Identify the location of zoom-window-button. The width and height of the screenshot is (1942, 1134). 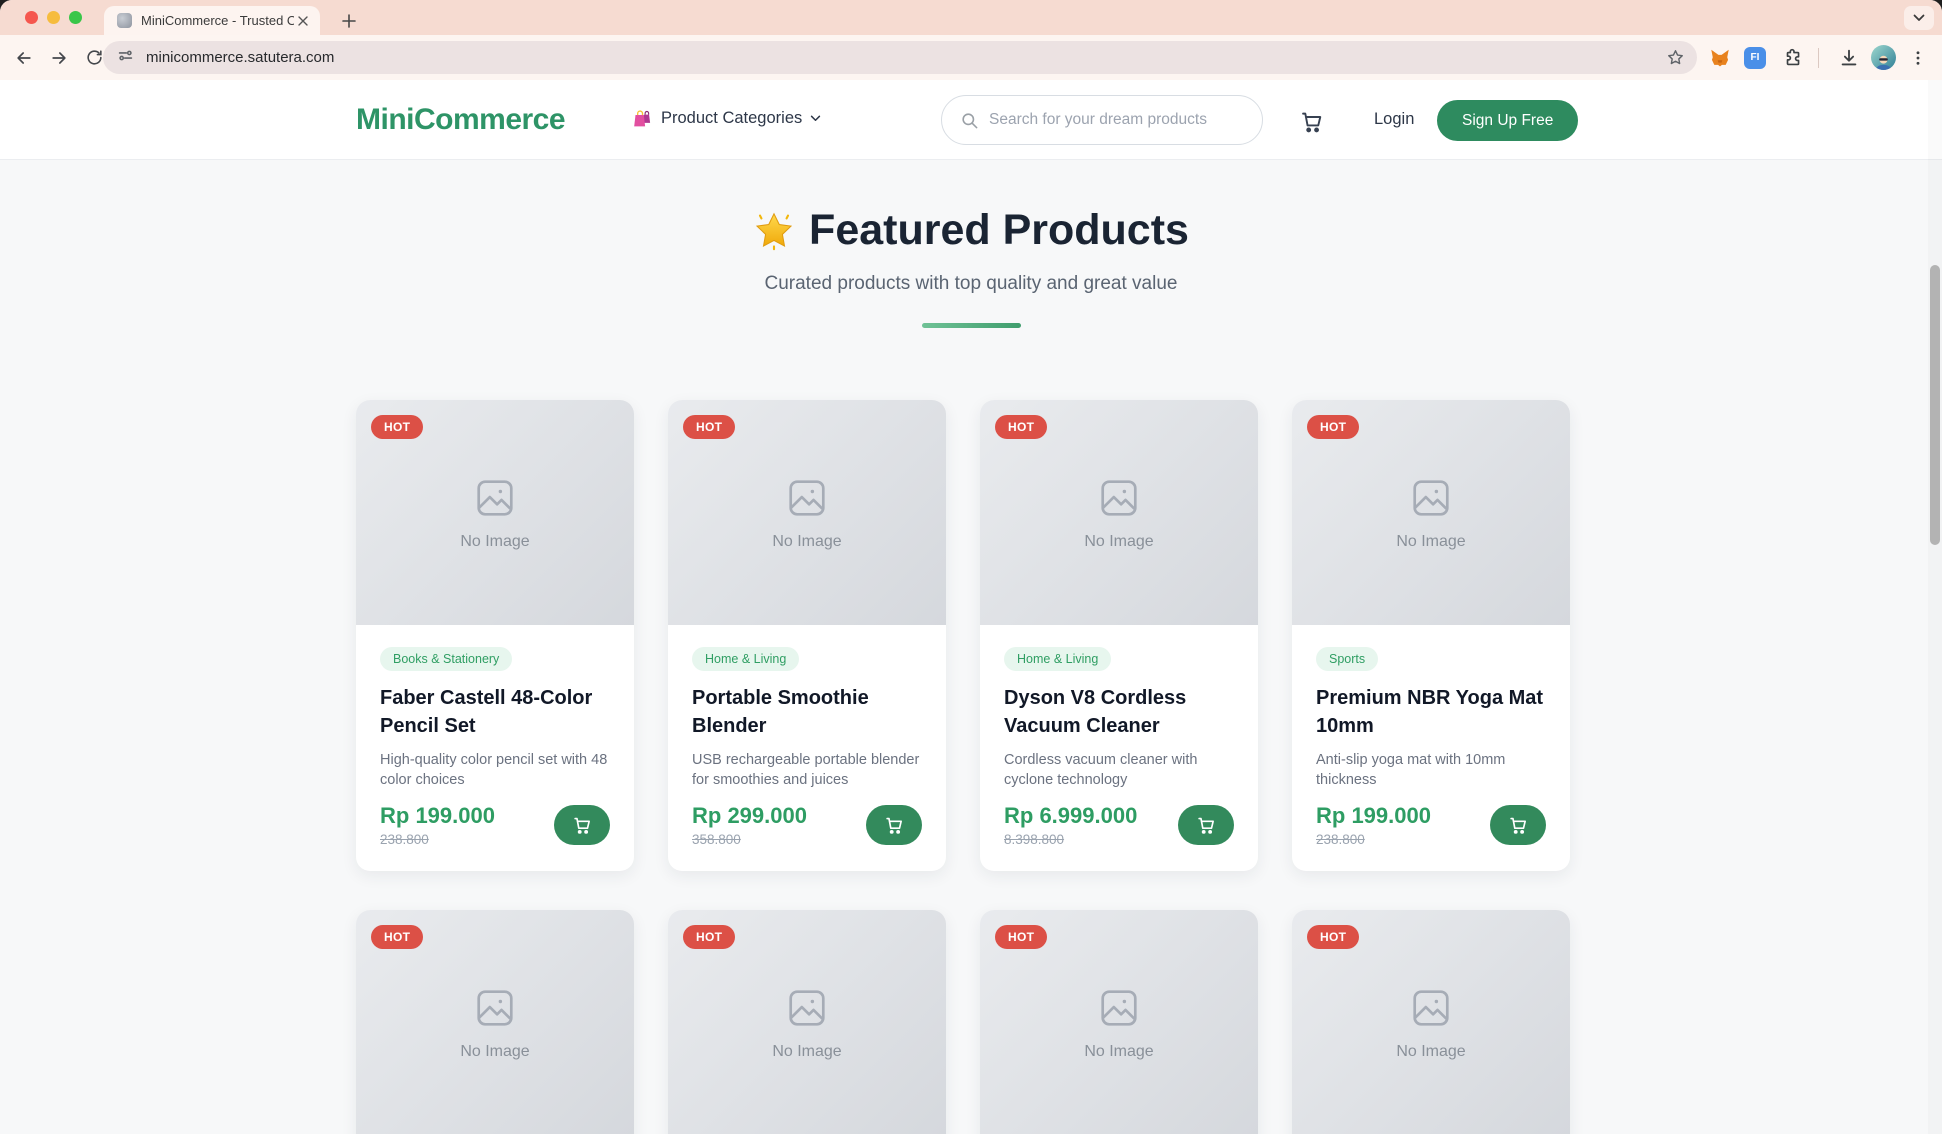
(75, 17).